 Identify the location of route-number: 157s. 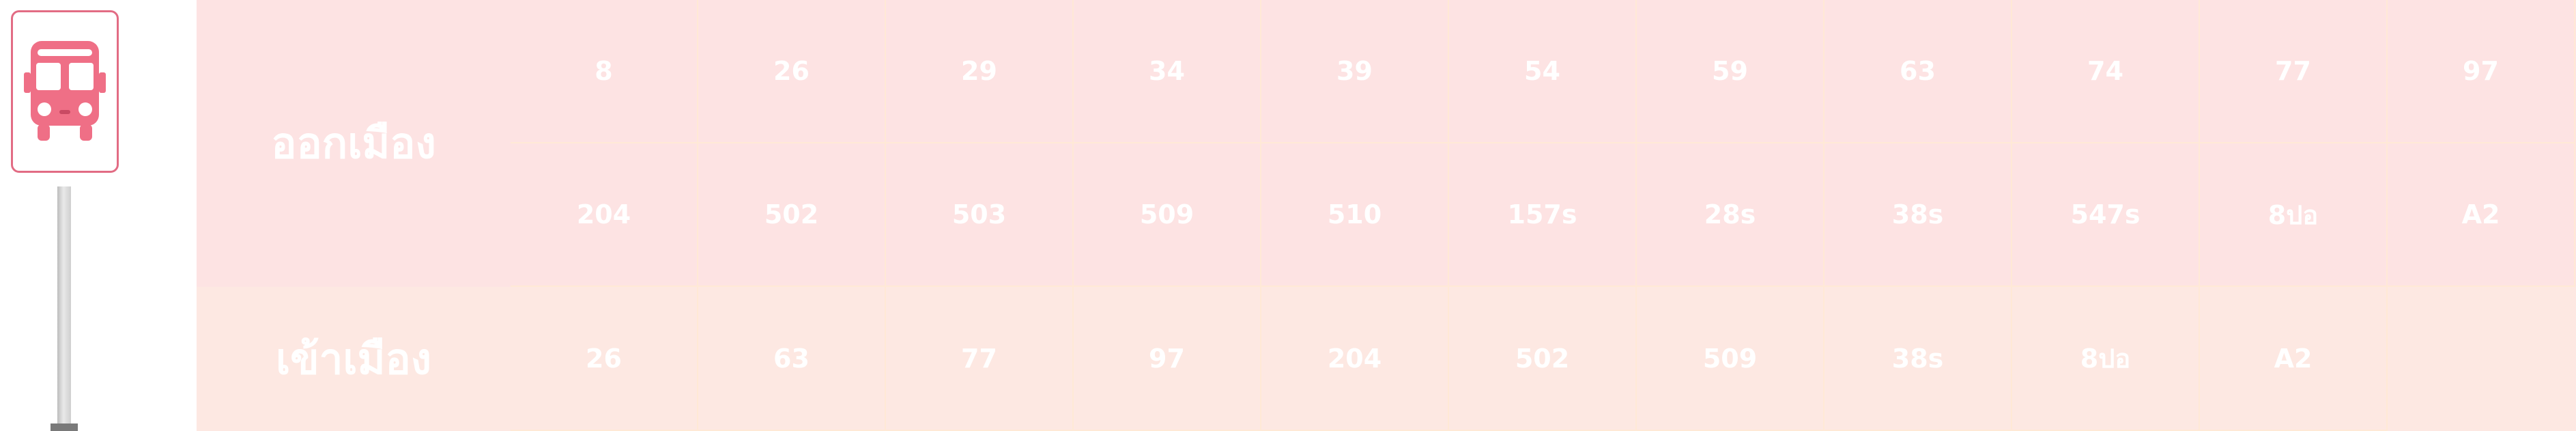
(1543, 215).